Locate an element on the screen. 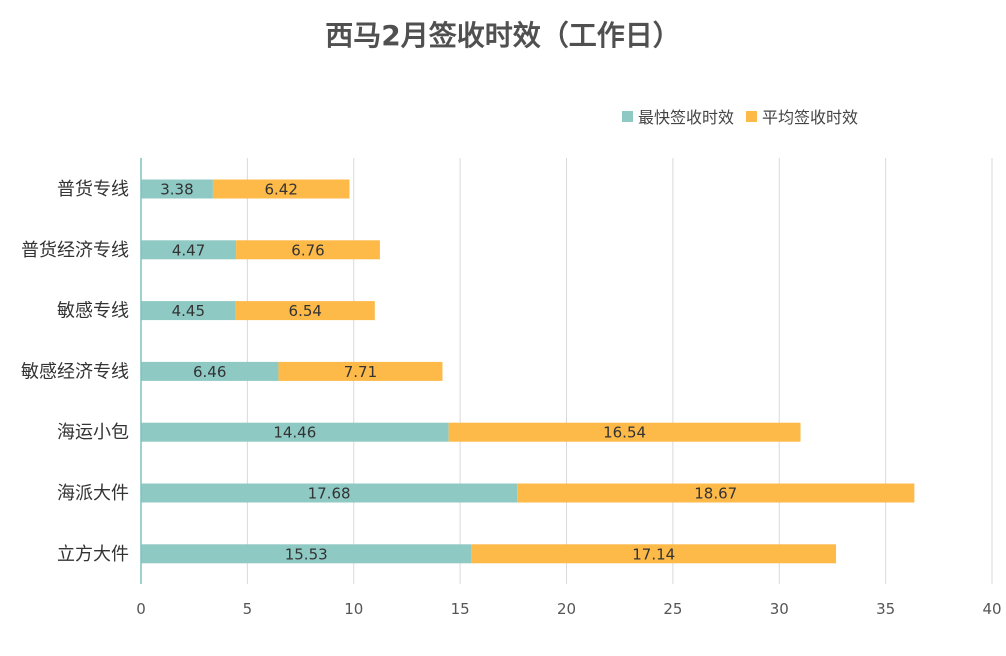 This screenshot has width=1006, height=656. legend-item-fastest: 最快签收时效 is located at coordinates (678, 116).